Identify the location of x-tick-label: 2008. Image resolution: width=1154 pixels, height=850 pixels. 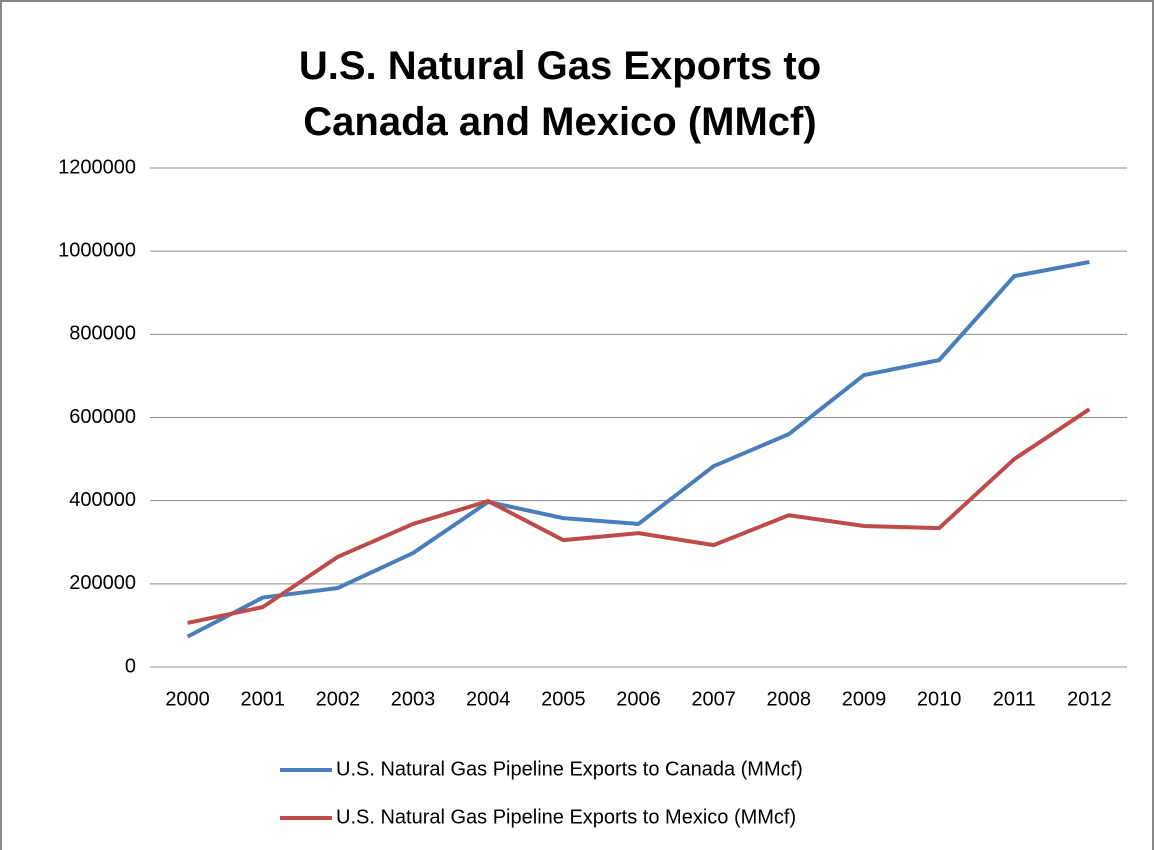
(789, 699).